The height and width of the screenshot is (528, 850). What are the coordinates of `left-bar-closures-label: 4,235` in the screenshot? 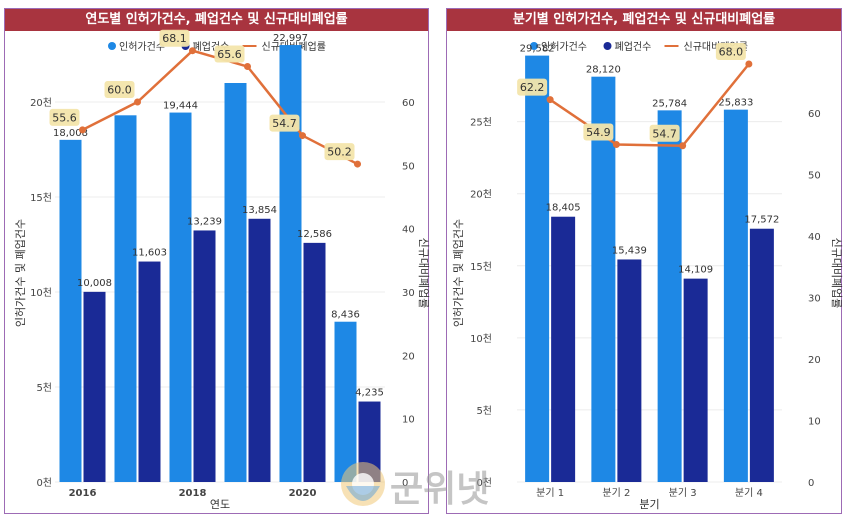 It's located at (369, 393).